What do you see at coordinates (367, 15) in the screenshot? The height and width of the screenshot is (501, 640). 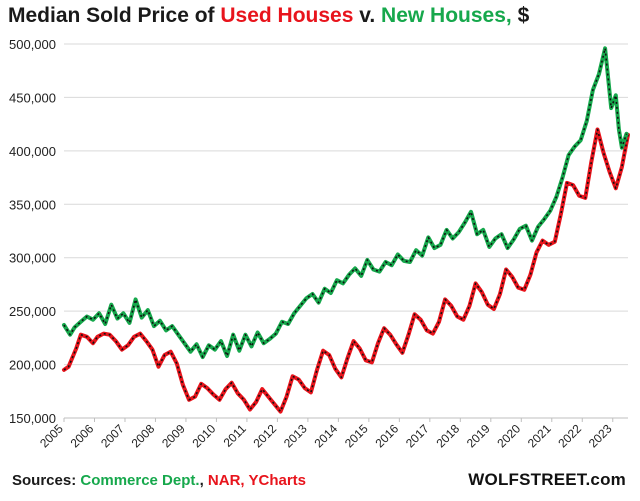 I see `title-mid: v.` at bounding box center [367, 15].